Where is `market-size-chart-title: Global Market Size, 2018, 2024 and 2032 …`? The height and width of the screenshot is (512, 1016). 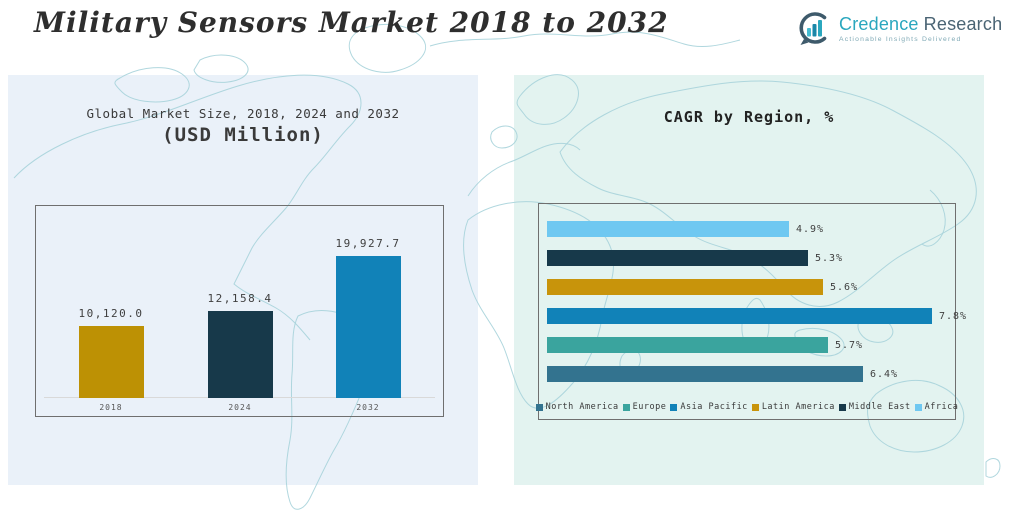 market-size-chart-title: Global Market Size, 2018, 2024 and 2032 … is located at coordinates (243, 126).